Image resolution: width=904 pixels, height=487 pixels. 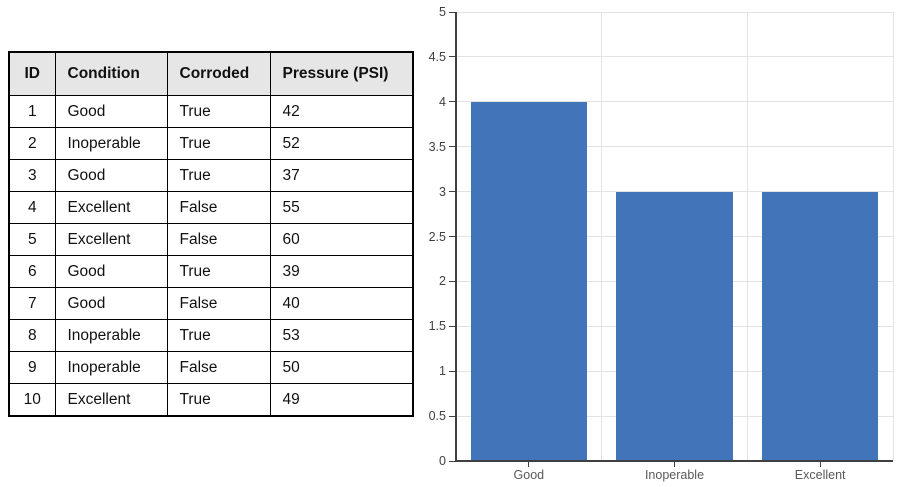 I want to click on table-row: 9 Inoperable False 50, so click(x=211, y=367).